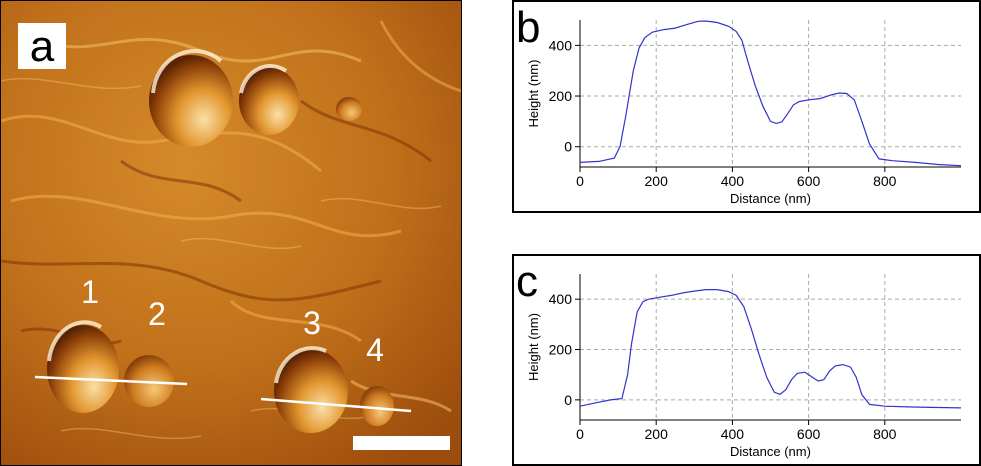 The height and width of the screenshot is (466, 981). Describe the element at coordinates (809, 434) in the screenshot. I see `chart-c-x-tick-label-3: 600` at that location.